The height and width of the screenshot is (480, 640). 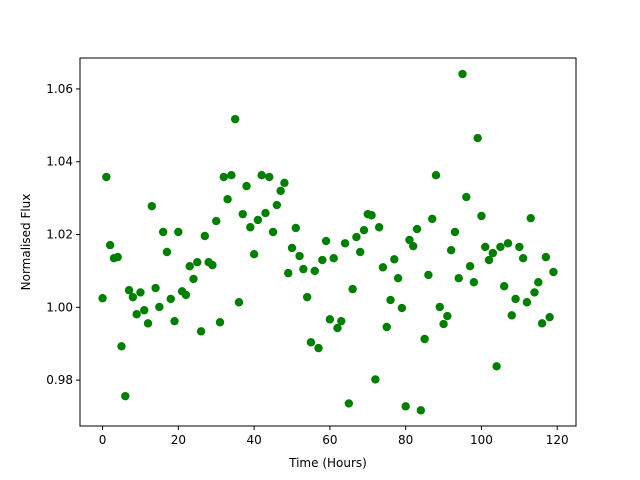 I want to click on y-tick-label: 1.04, so click(x=59, y=162).